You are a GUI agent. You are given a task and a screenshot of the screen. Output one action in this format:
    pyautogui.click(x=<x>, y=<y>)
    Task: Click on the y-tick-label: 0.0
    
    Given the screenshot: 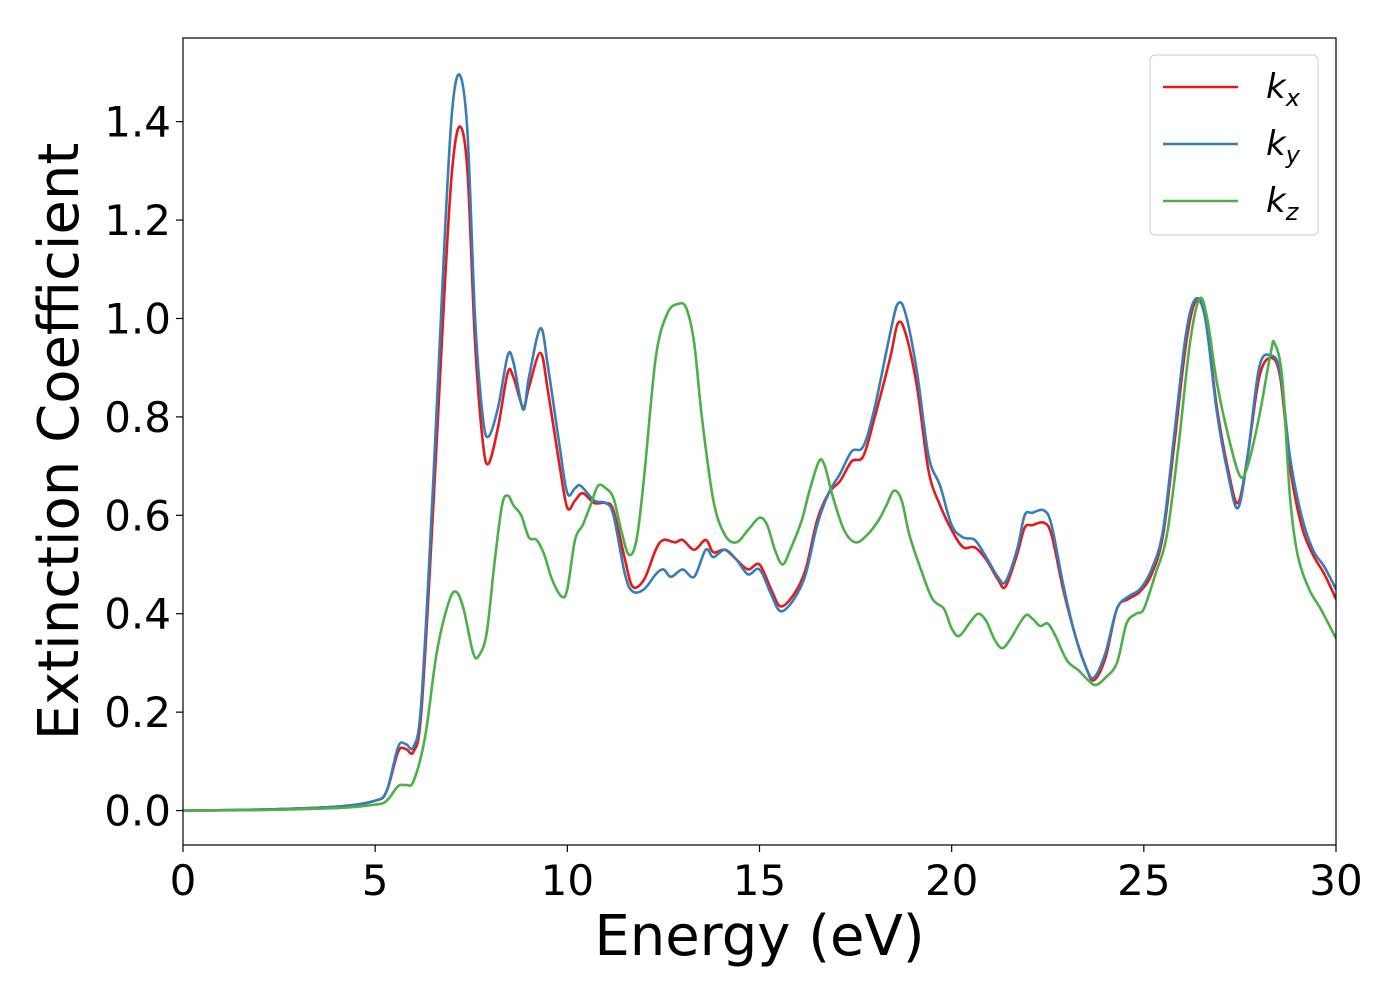 What is the action you would take?
    pyautogui.click(x=137, y=811)
    